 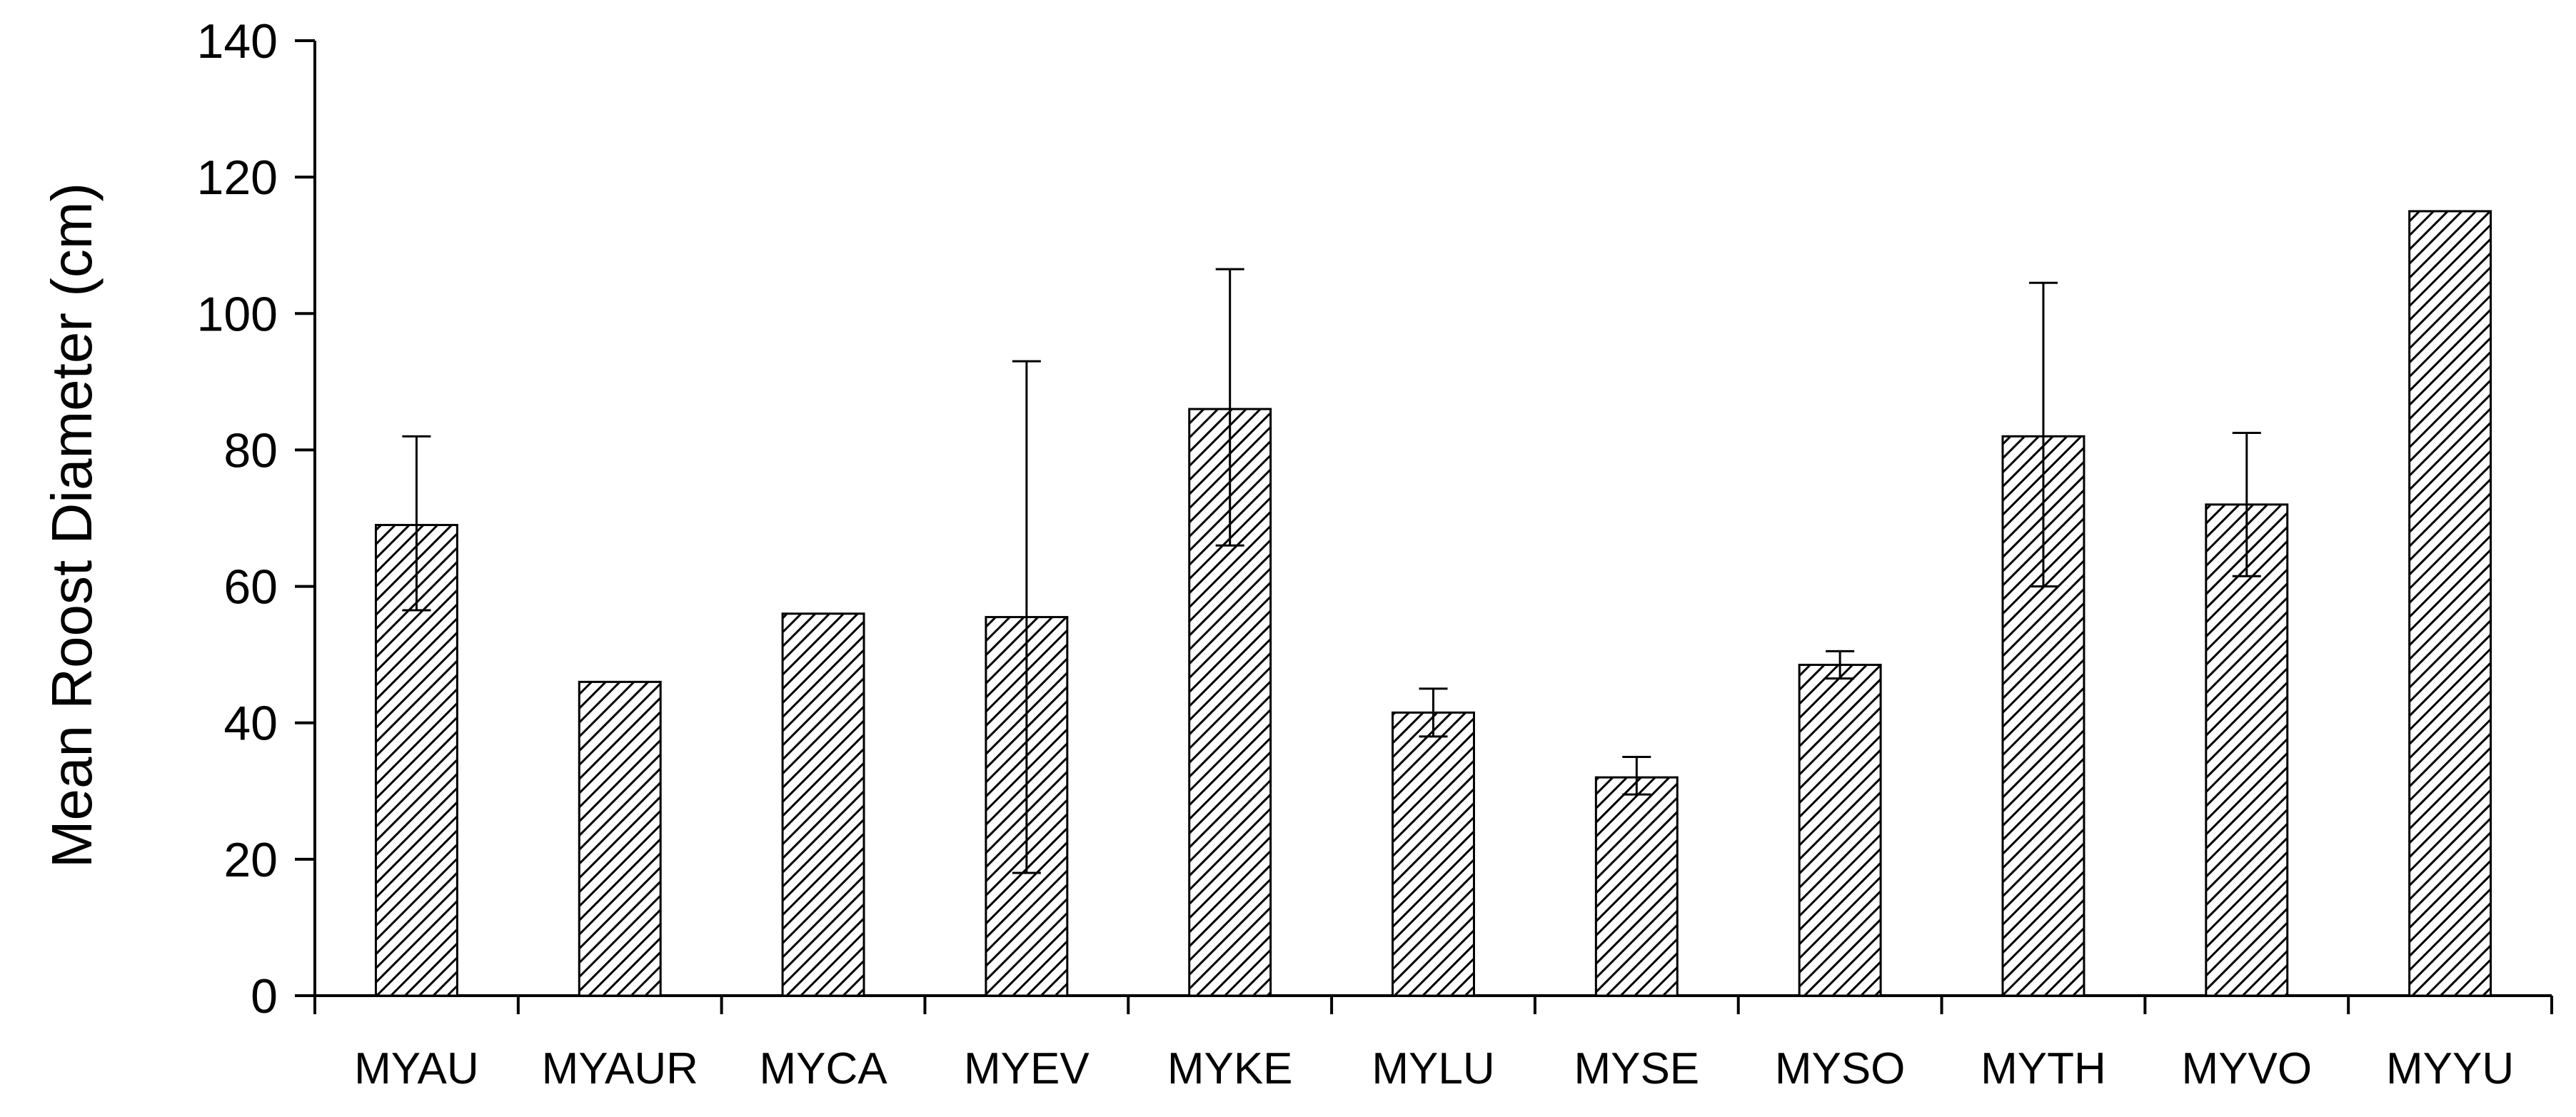 I want to click on y-tick-label: 120, so click(x=237, y=178).